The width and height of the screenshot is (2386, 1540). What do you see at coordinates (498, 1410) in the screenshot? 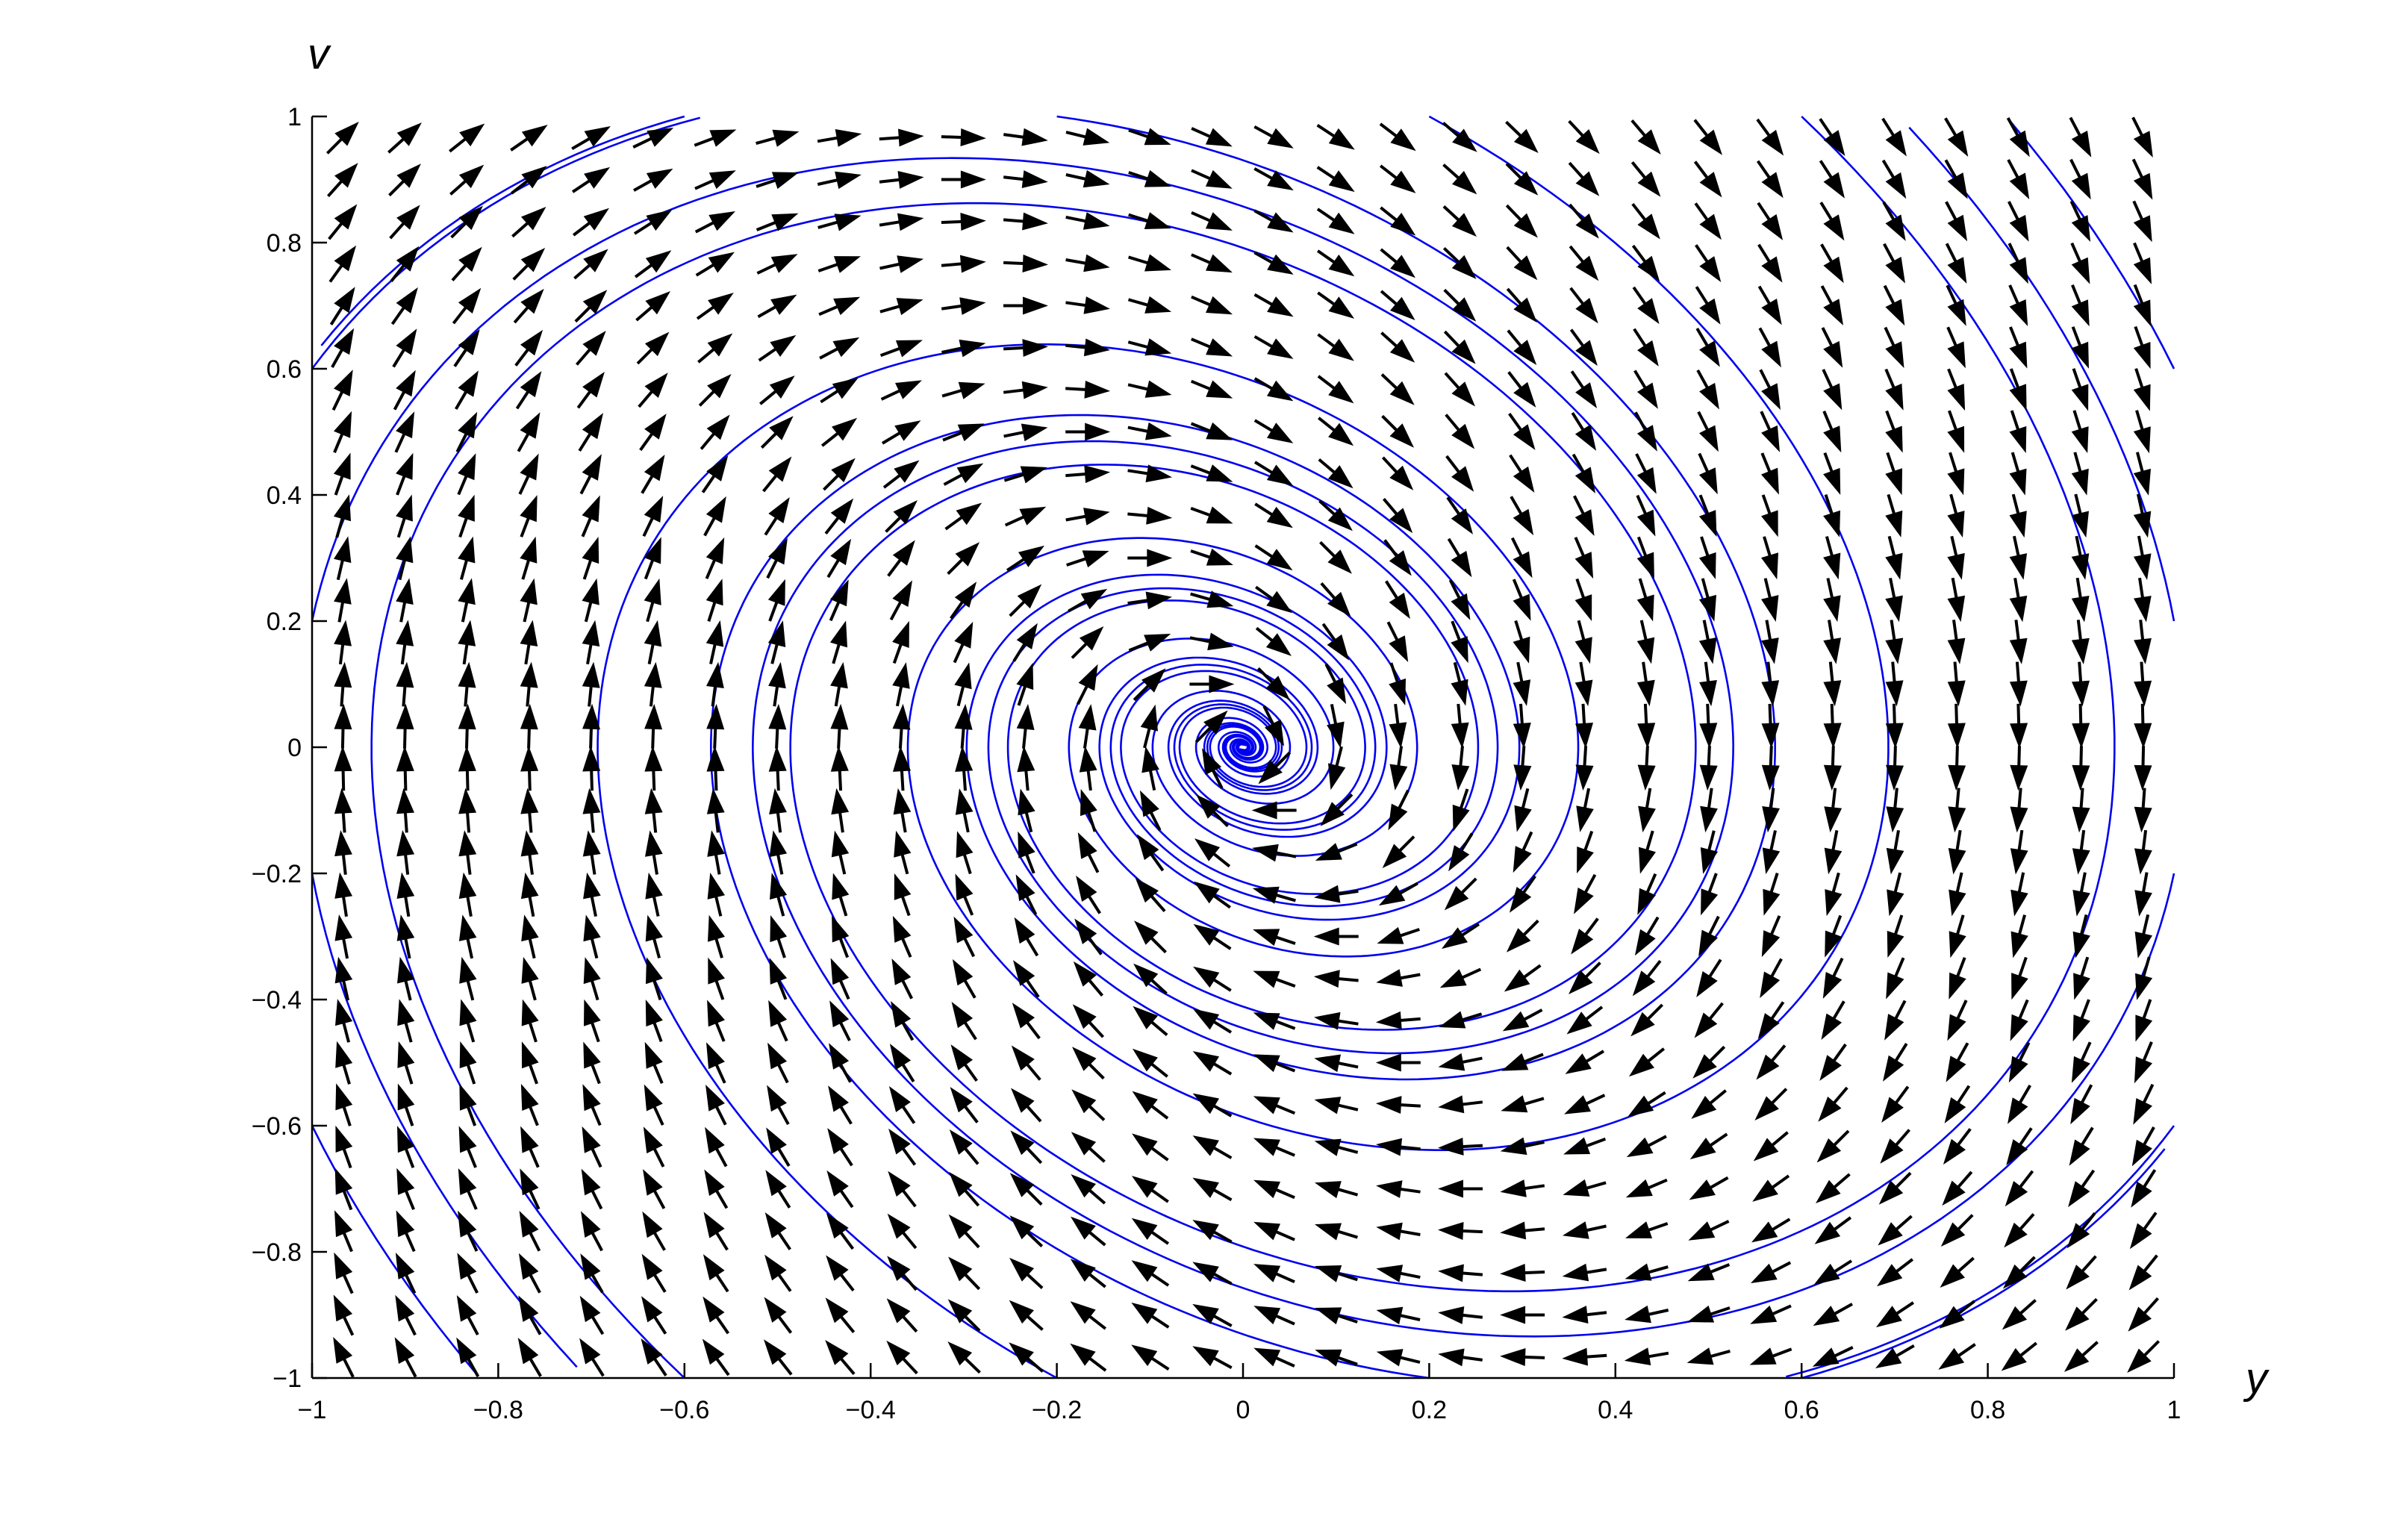
I see `x-tick-label: −0.8` at bounding box center [498, 1410].